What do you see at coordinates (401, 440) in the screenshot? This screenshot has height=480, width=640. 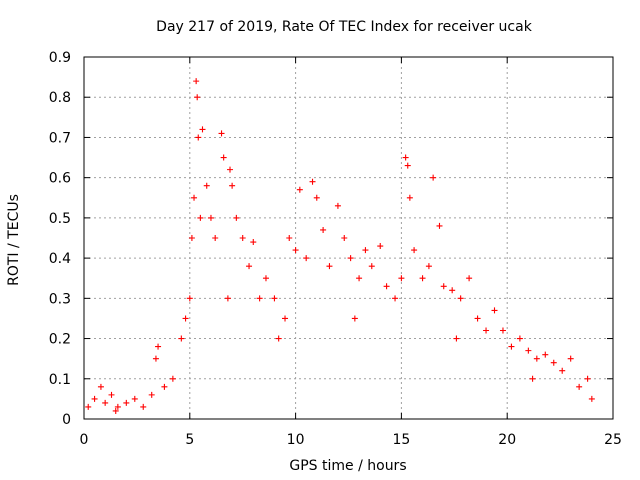 I see `x-tick-label: 15` at bounding box center [401, 440].